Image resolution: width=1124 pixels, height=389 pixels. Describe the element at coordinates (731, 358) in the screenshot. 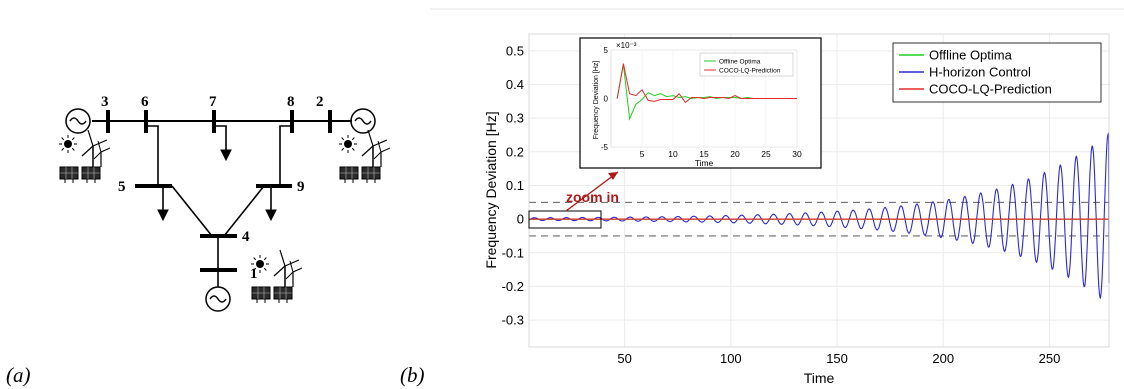

I see `x-tick-label: 100` at that location.